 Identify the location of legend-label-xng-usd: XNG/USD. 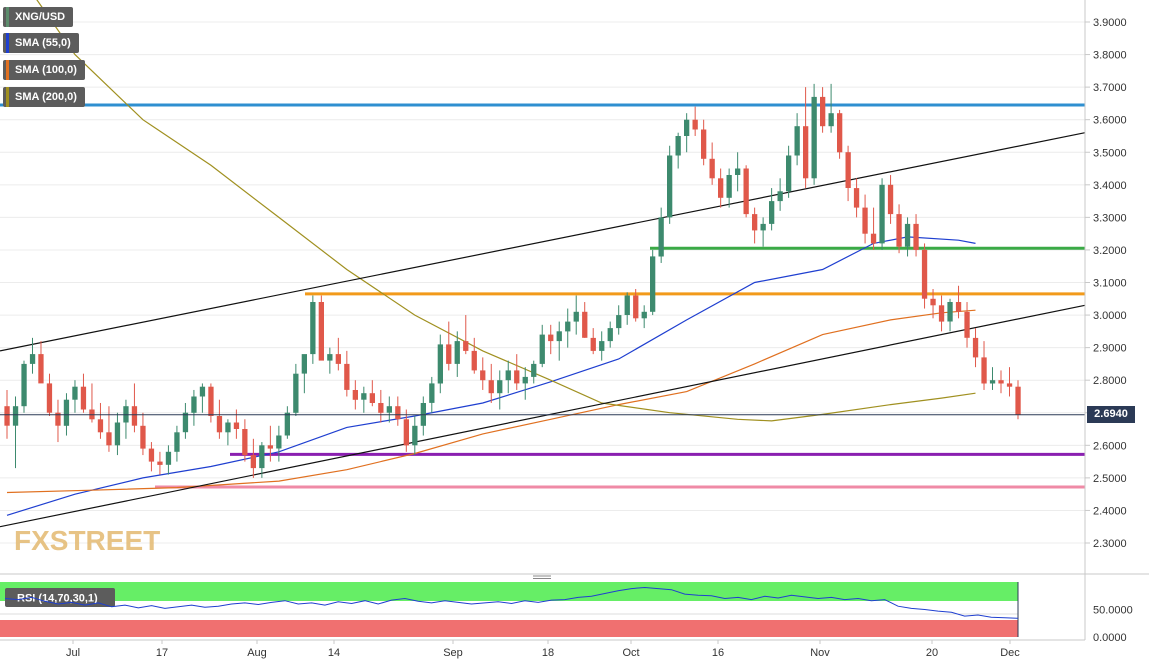
(40, 17).